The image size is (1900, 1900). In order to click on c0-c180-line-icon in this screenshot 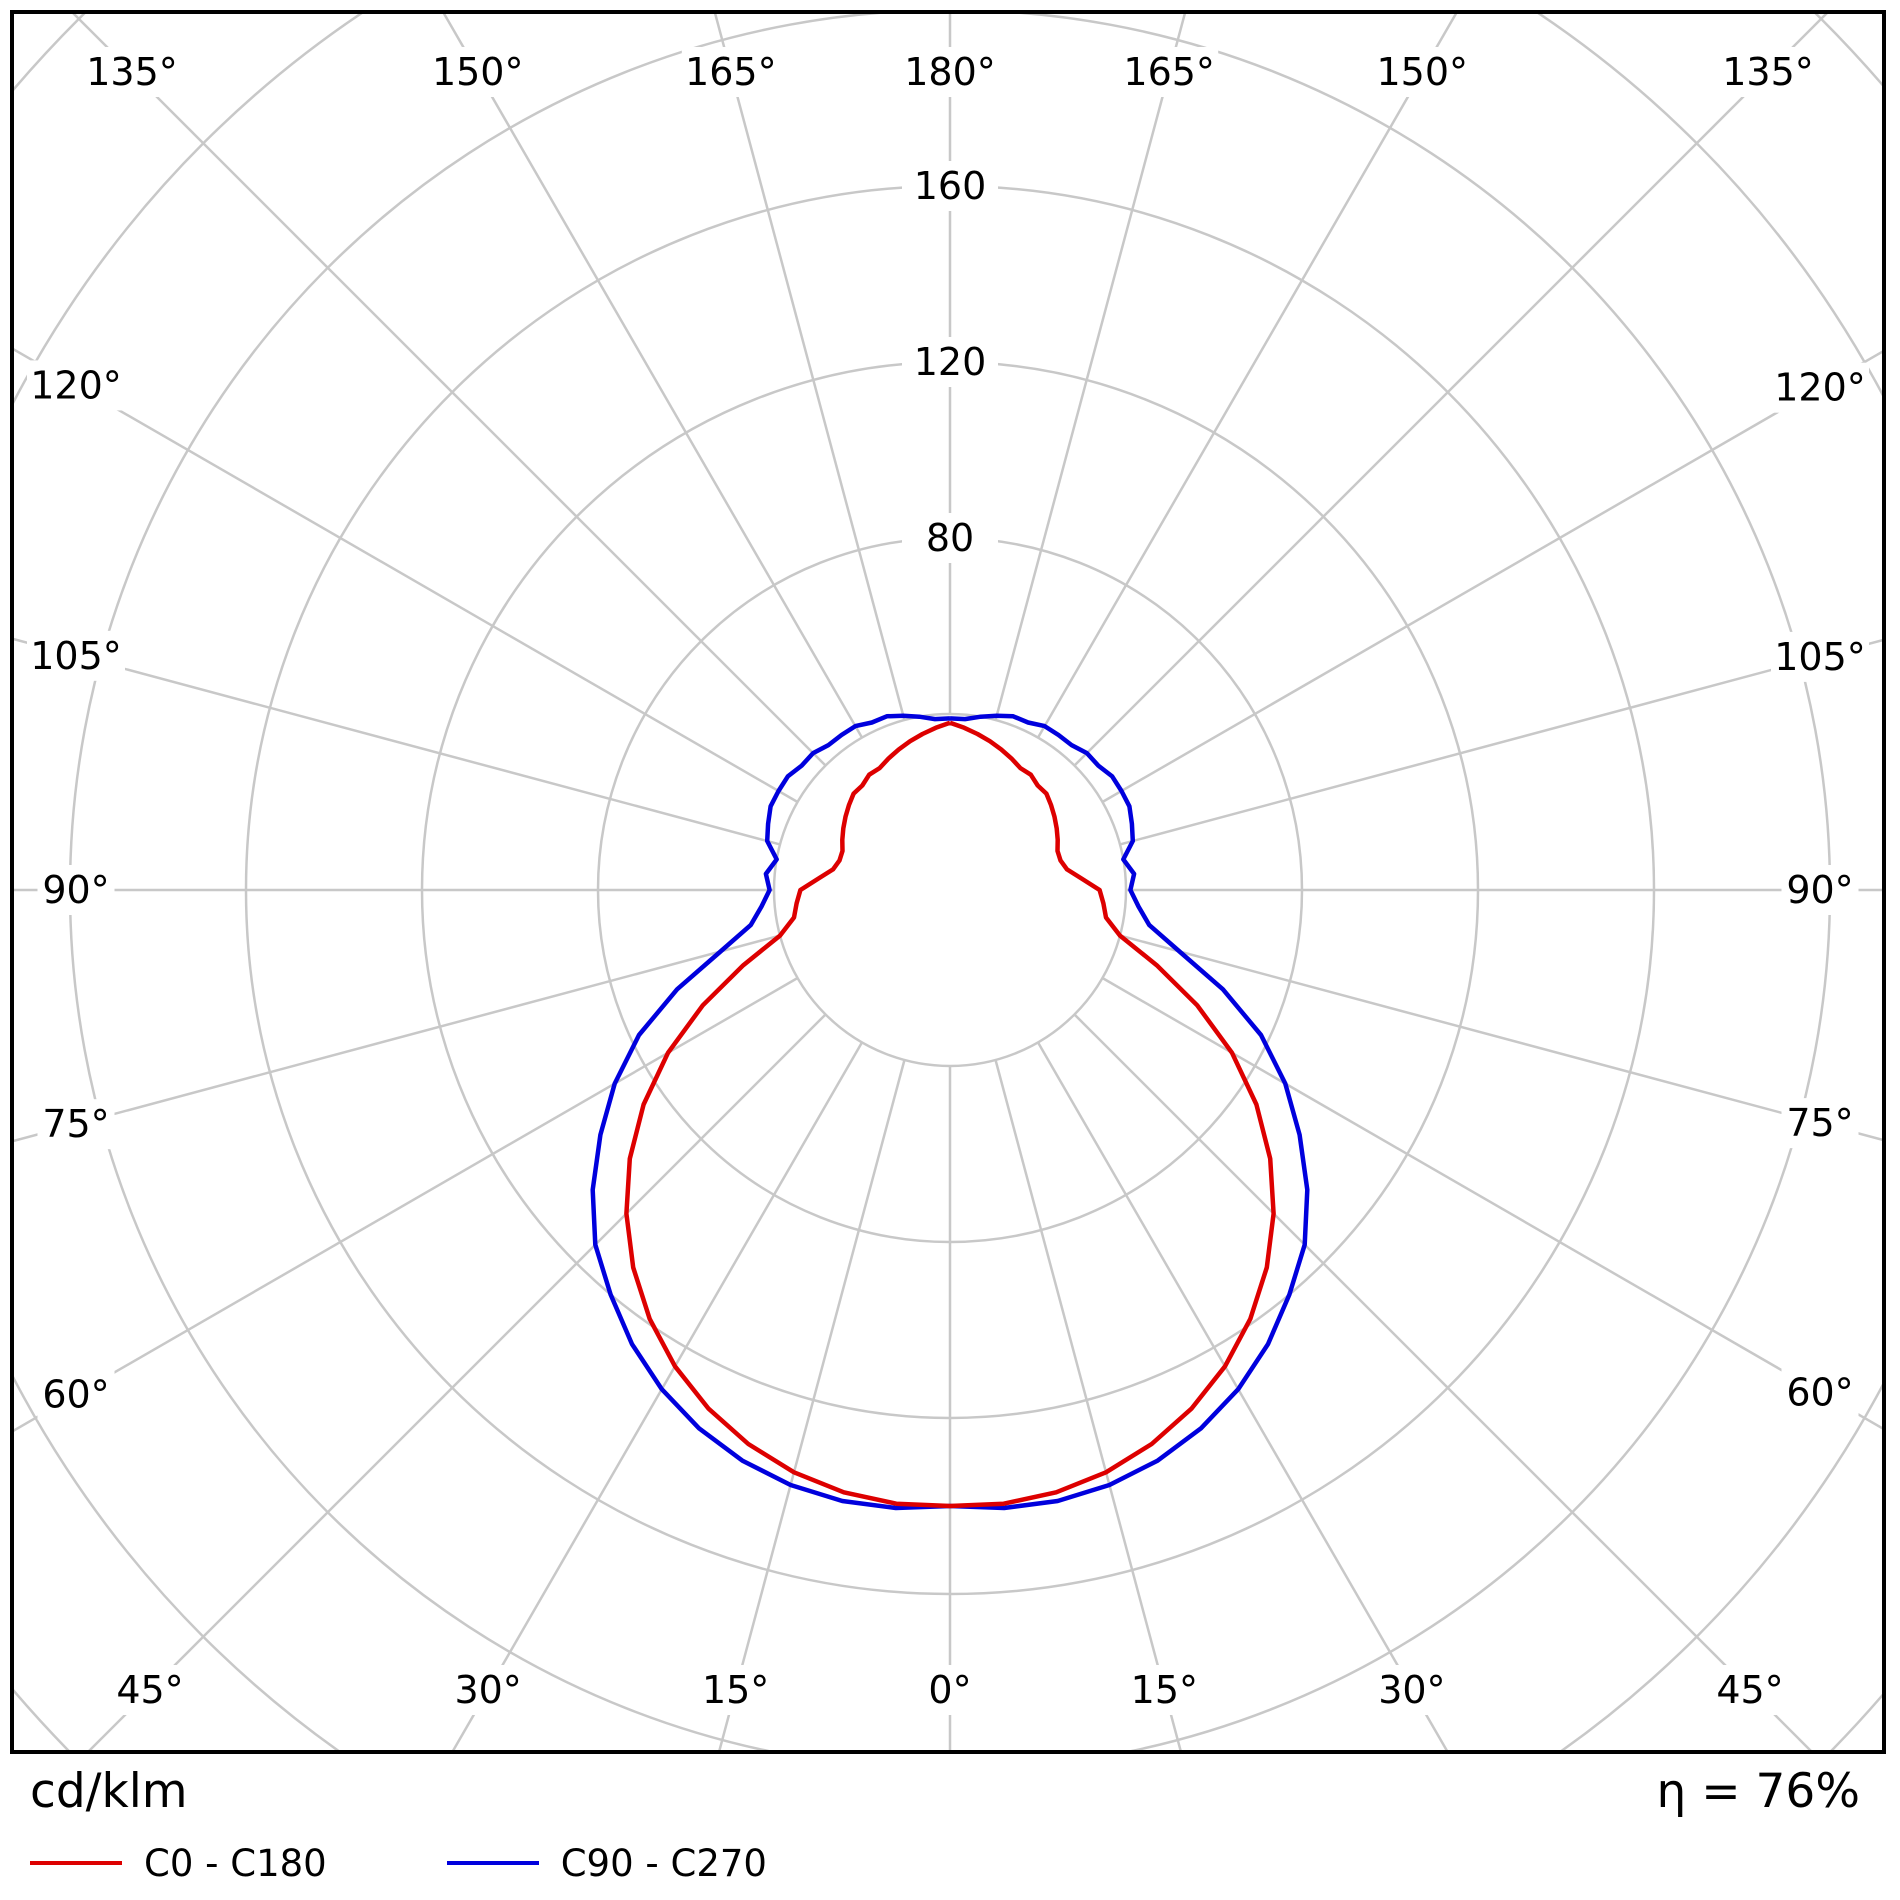, I will do `click(76, 1863)`.